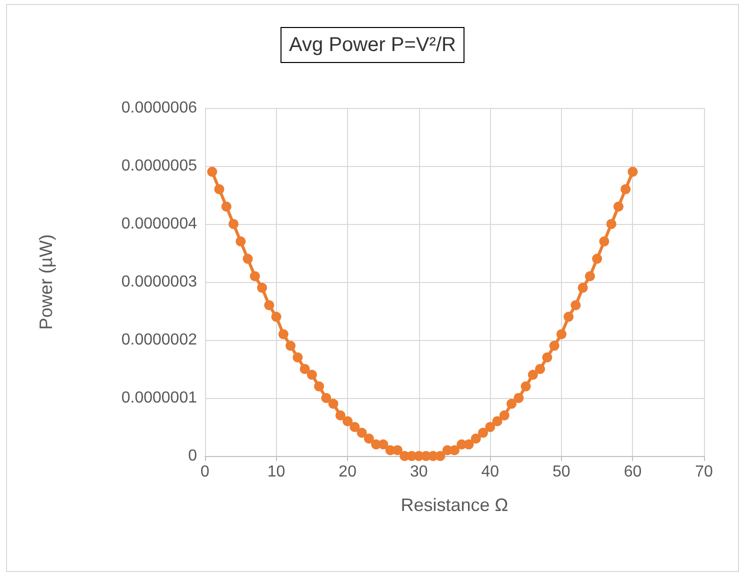  Describe the element at coordinates (561, 472) in the screenshot. I see `x-tick-label: 50` at that location.